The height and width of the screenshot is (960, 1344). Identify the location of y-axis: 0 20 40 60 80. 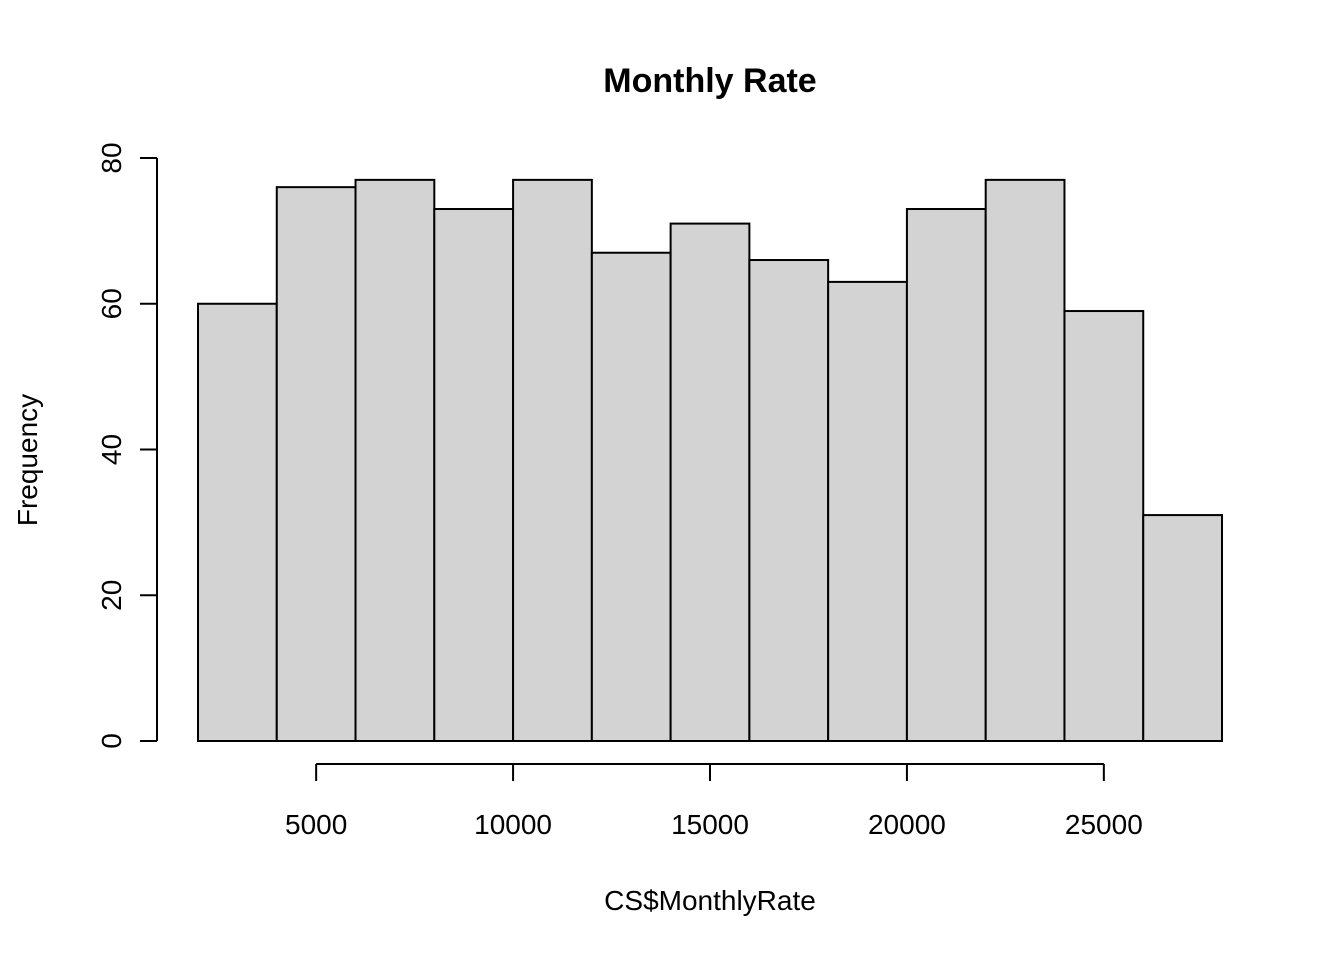
(127, 445).